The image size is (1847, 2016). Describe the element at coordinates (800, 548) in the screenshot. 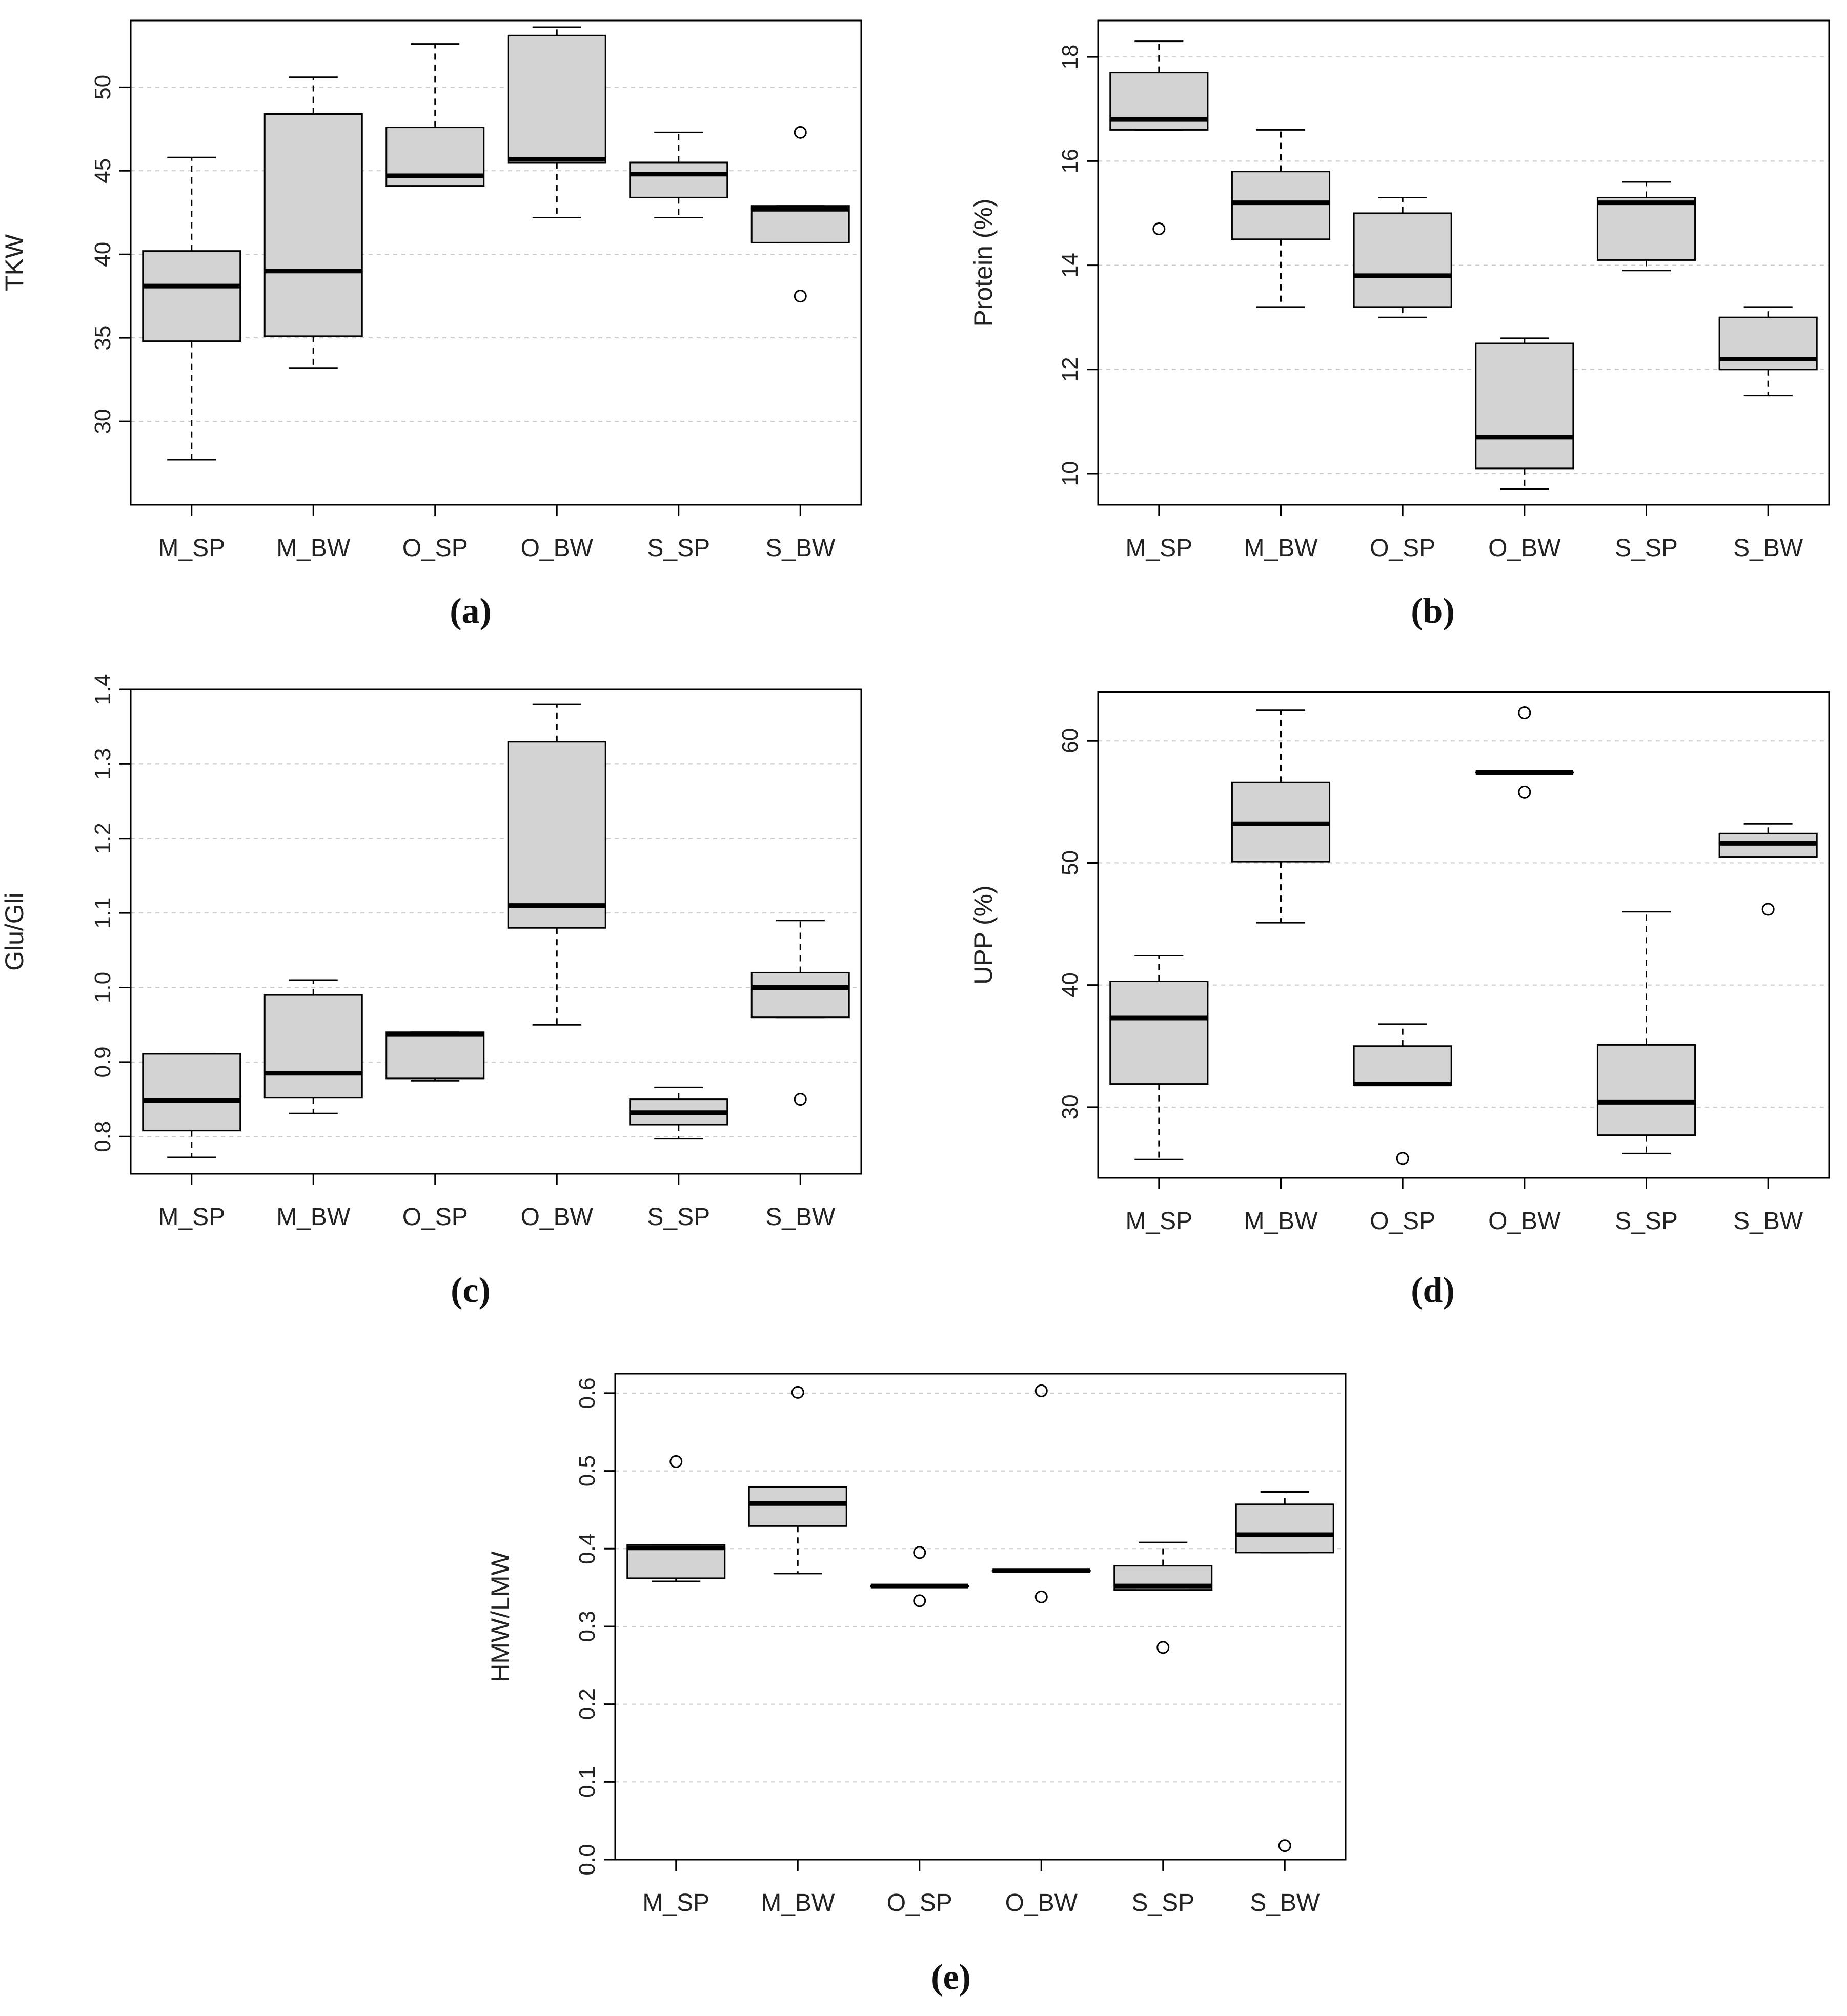

I see `xtick-label-a-5: S_BW` at that location.